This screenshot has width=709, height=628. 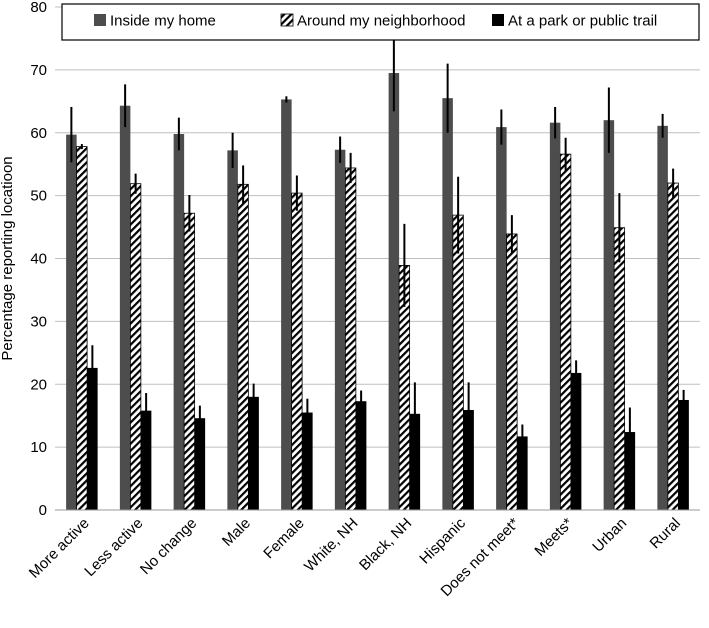 I want to click on x-category-label: Male, so click(x=236, y=532).